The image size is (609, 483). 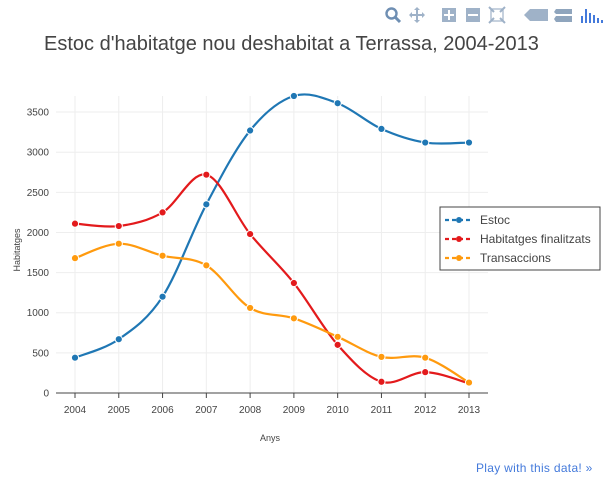 What do you see at coordinates (473, 15) in the screenshot?
I see `zoom-out-icon` at bounding box center [473, 15].